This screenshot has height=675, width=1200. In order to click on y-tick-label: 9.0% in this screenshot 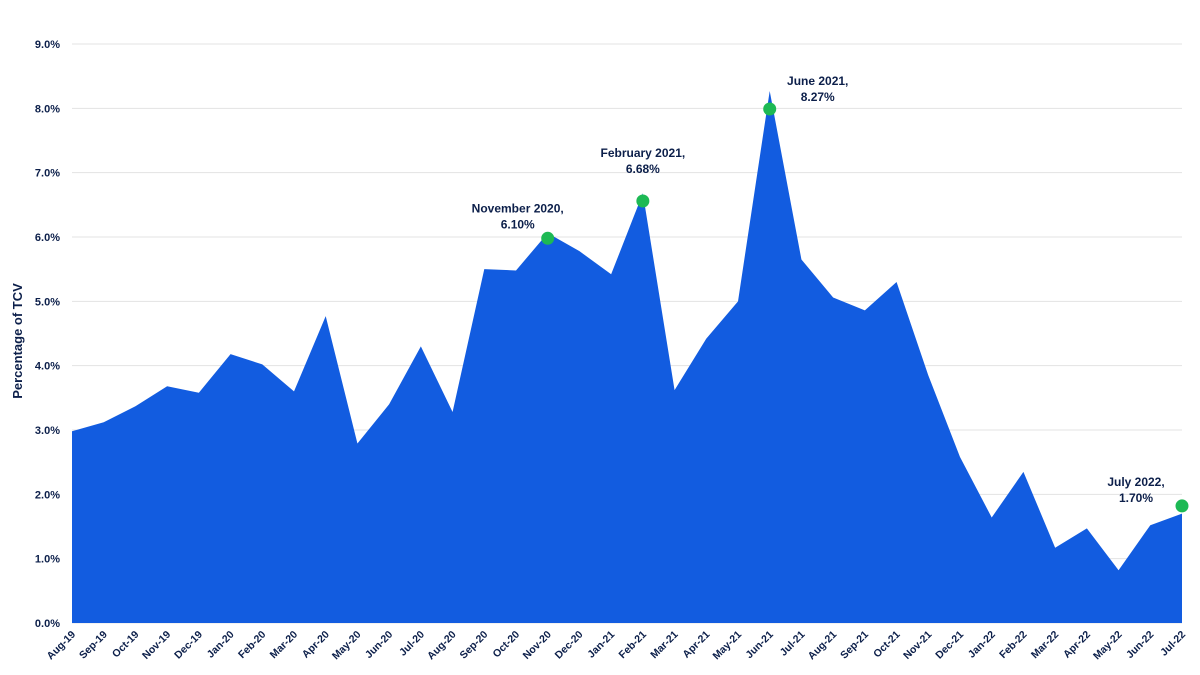, I will do `click(47, 45)`.